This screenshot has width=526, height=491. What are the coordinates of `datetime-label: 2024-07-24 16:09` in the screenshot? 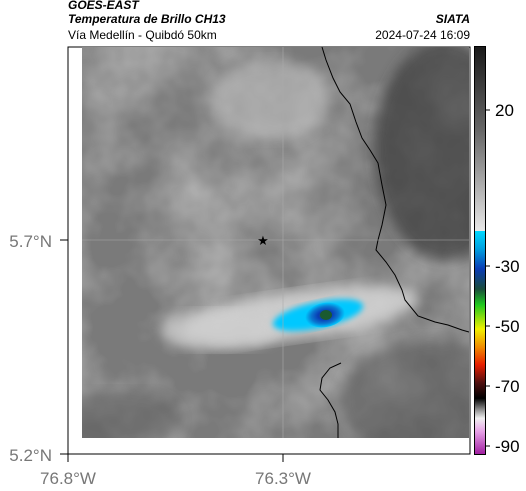 It's located at (422, 35).